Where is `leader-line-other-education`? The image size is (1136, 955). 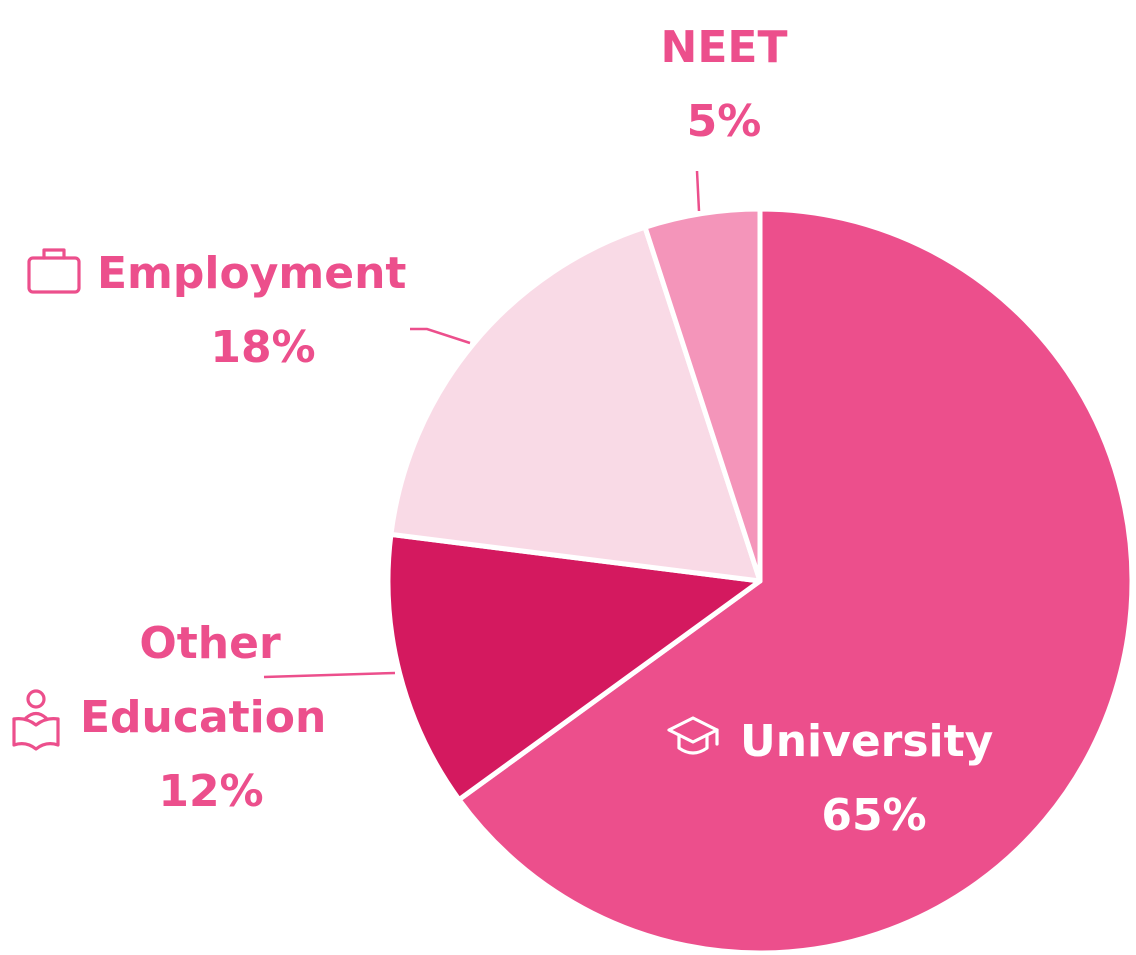
leader-line-other-education is located at coordinates (329, 675).